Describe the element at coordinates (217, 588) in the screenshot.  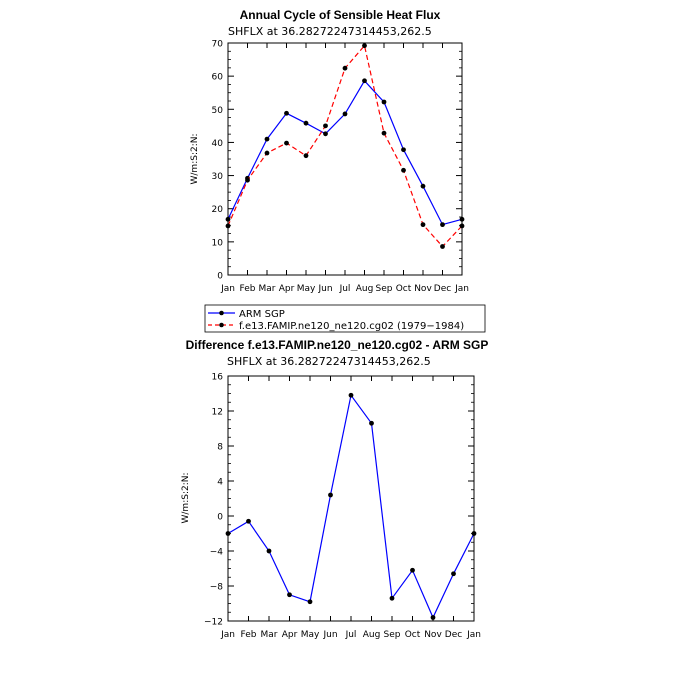
I see `y-tick-label: −8` at that location.